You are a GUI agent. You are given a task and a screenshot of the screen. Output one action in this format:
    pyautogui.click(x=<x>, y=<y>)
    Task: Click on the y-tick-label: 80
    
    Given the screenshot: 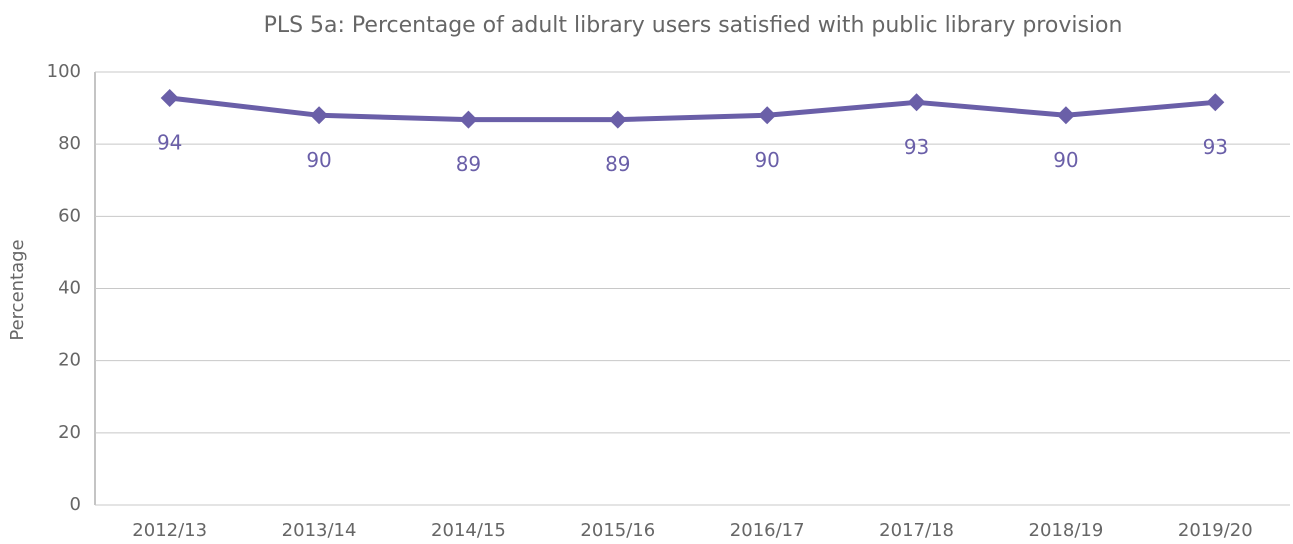 What is the action you would take?
    pyautogui.click(x=69, y=143)
    